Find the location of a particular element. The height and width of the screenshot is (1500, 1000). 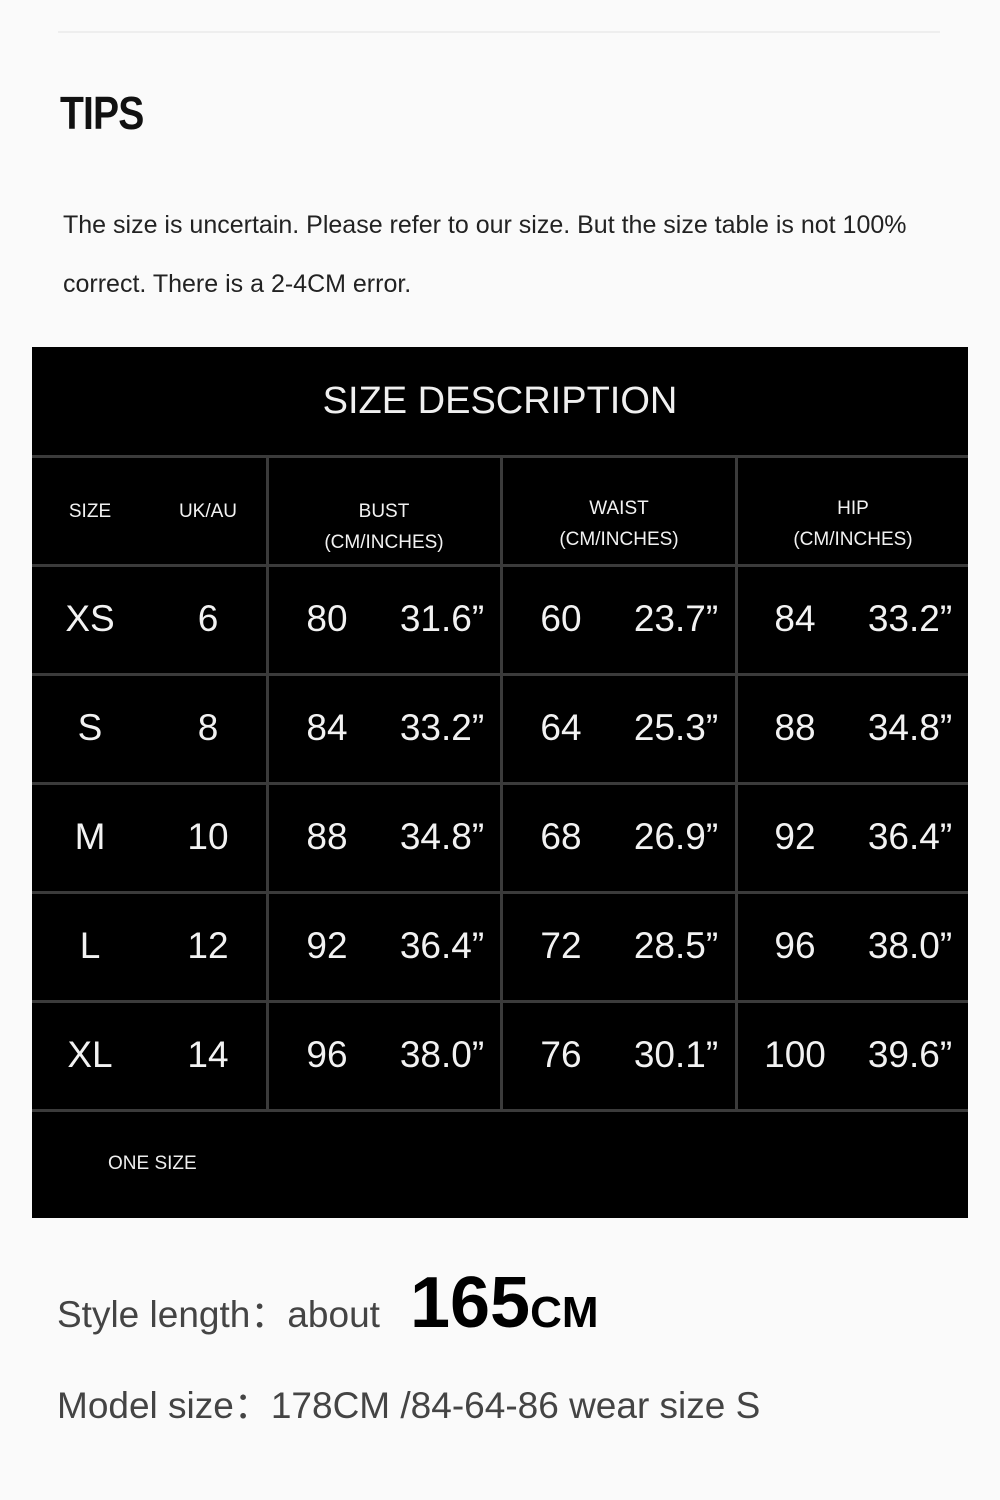

cell-bust-cm: 96 is located at coordinates (327, 1054).